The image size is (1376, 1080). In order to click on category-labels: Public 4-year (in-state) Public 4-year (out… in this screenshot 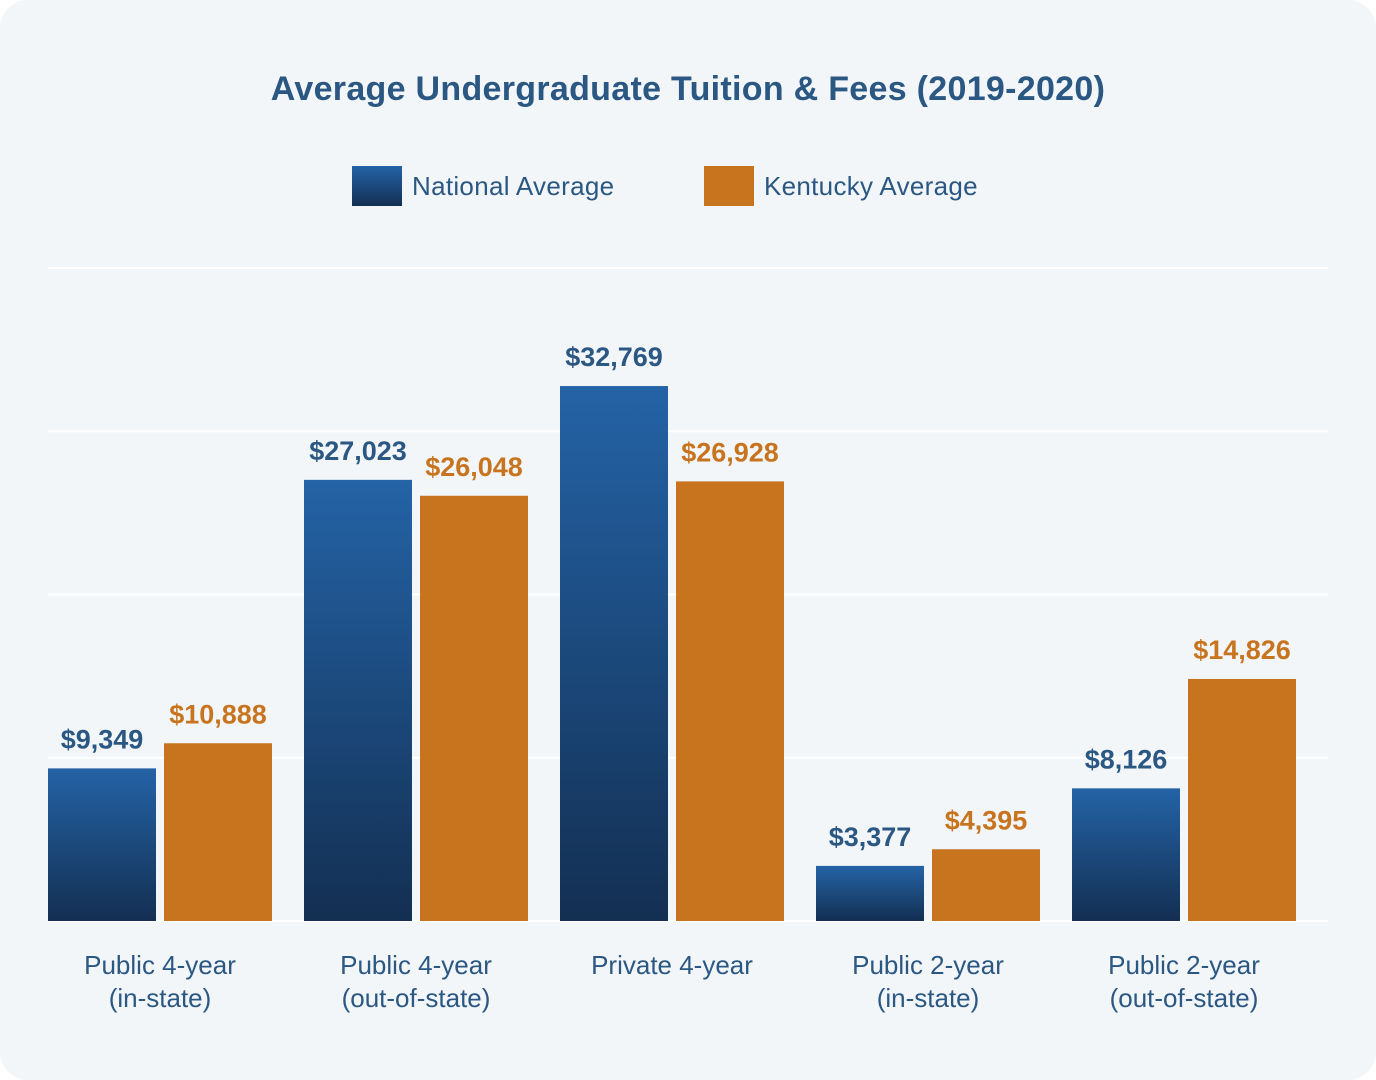, I will do `click(672, 981)`.